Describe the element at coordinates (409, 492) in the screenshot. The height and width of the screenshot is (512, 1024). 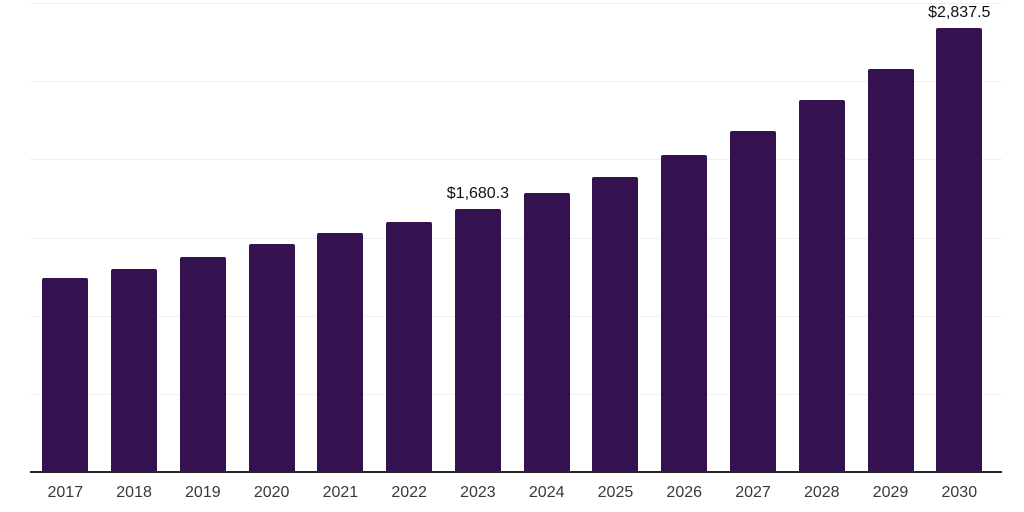
I see `x-tick-2022: 2022` at that location.